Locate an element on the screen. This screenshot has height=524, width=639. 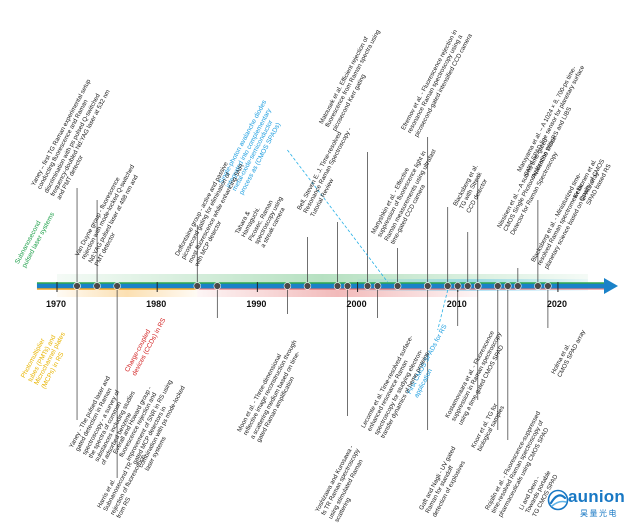
dot-kekkonen is located at coordinates (538, 286).